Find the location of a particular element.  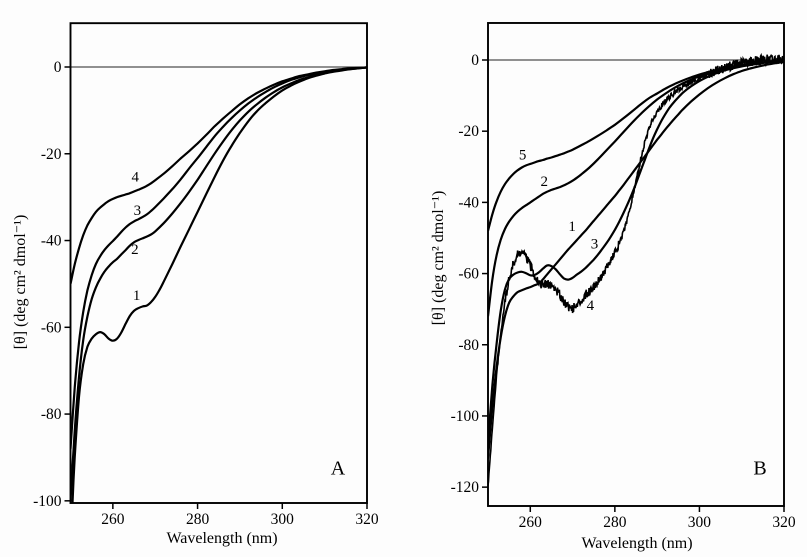

series-label-5: 5 is located at coordinates (523, 156).